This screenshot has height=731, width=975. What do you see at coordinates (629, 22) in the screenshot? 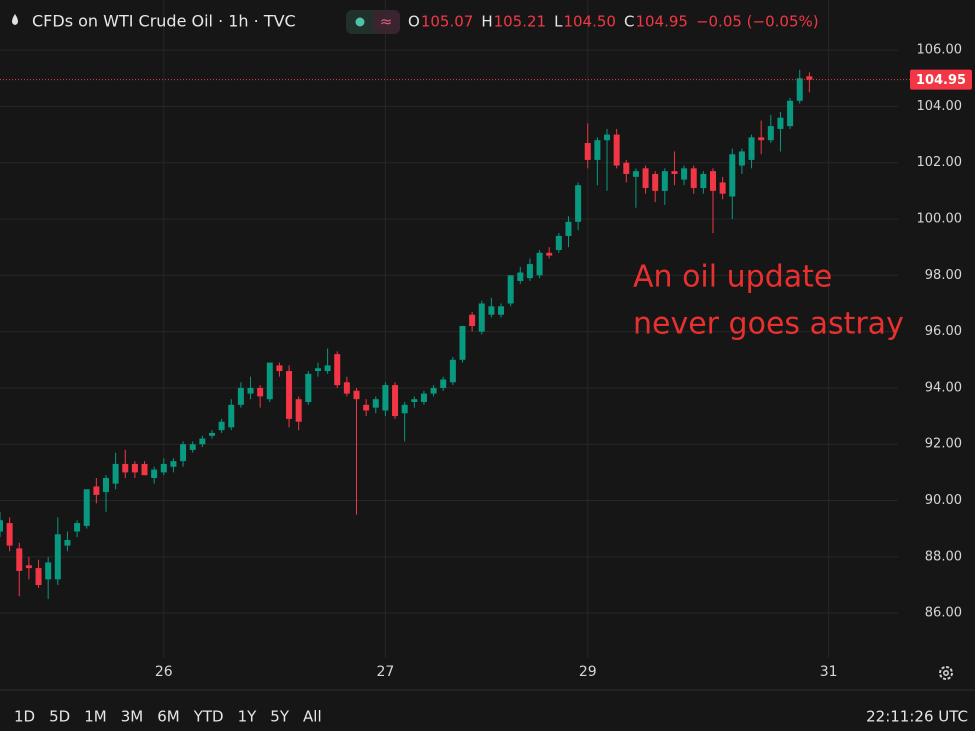
I see `ohlc-key: C` at bounding box center [629, 22].